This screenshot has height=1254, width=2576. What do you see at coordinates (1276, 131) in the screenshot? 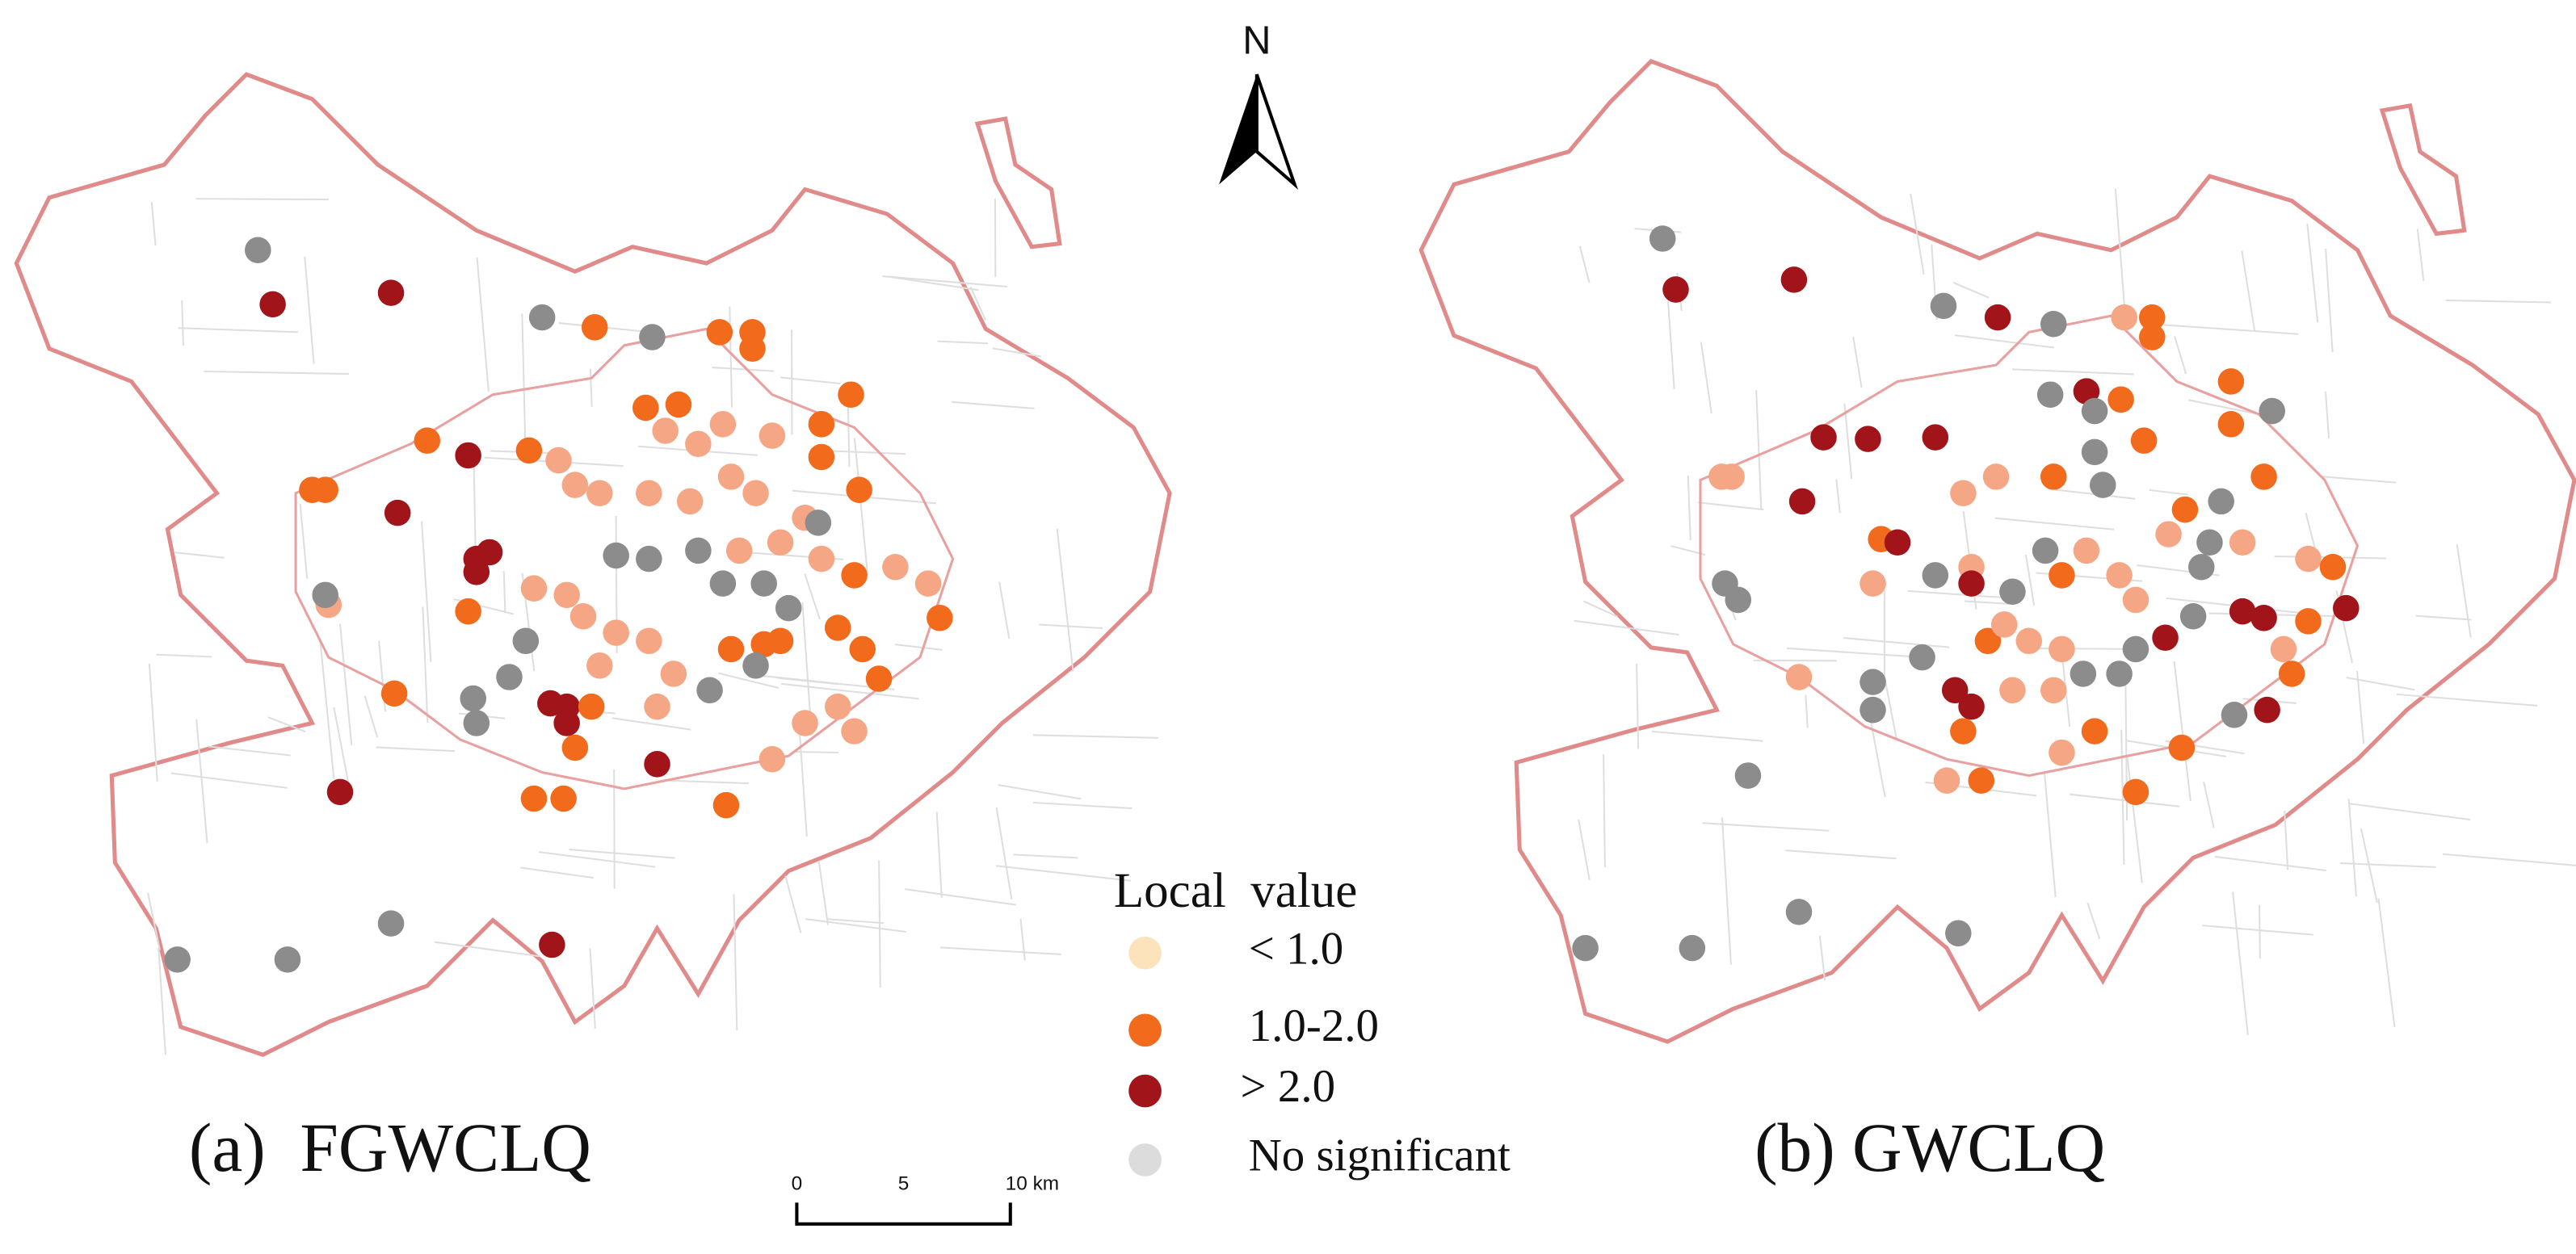
I see `arrow-right` at bounding box center [1276, 131].